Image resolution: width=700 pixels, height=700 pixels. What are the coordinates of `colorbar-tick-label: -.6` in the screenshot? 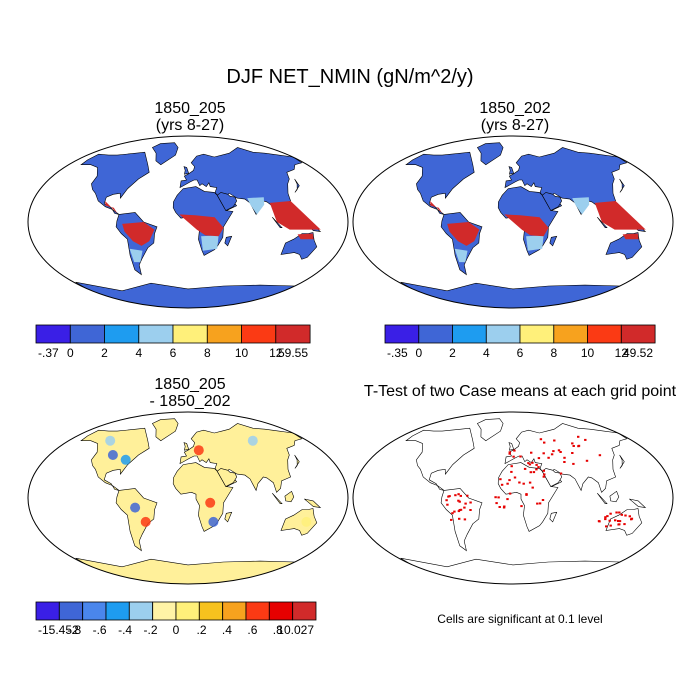 It's located at (100, 630).